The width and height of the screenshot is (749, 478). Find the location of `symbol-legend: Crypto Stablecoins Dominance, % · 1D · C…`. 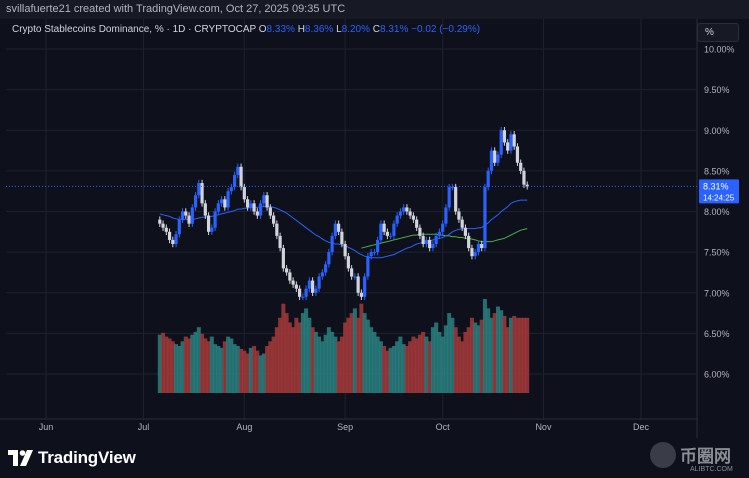

symbol-legend: Crypto Stablecoins Dominance, % · 1D · C… is located at coordinates (246, 29).